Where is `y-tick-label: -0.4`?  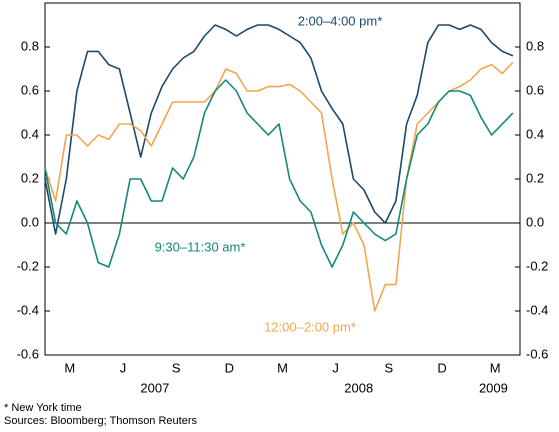
y-tick-label: -0.4 is located at coordinates (28, 309).